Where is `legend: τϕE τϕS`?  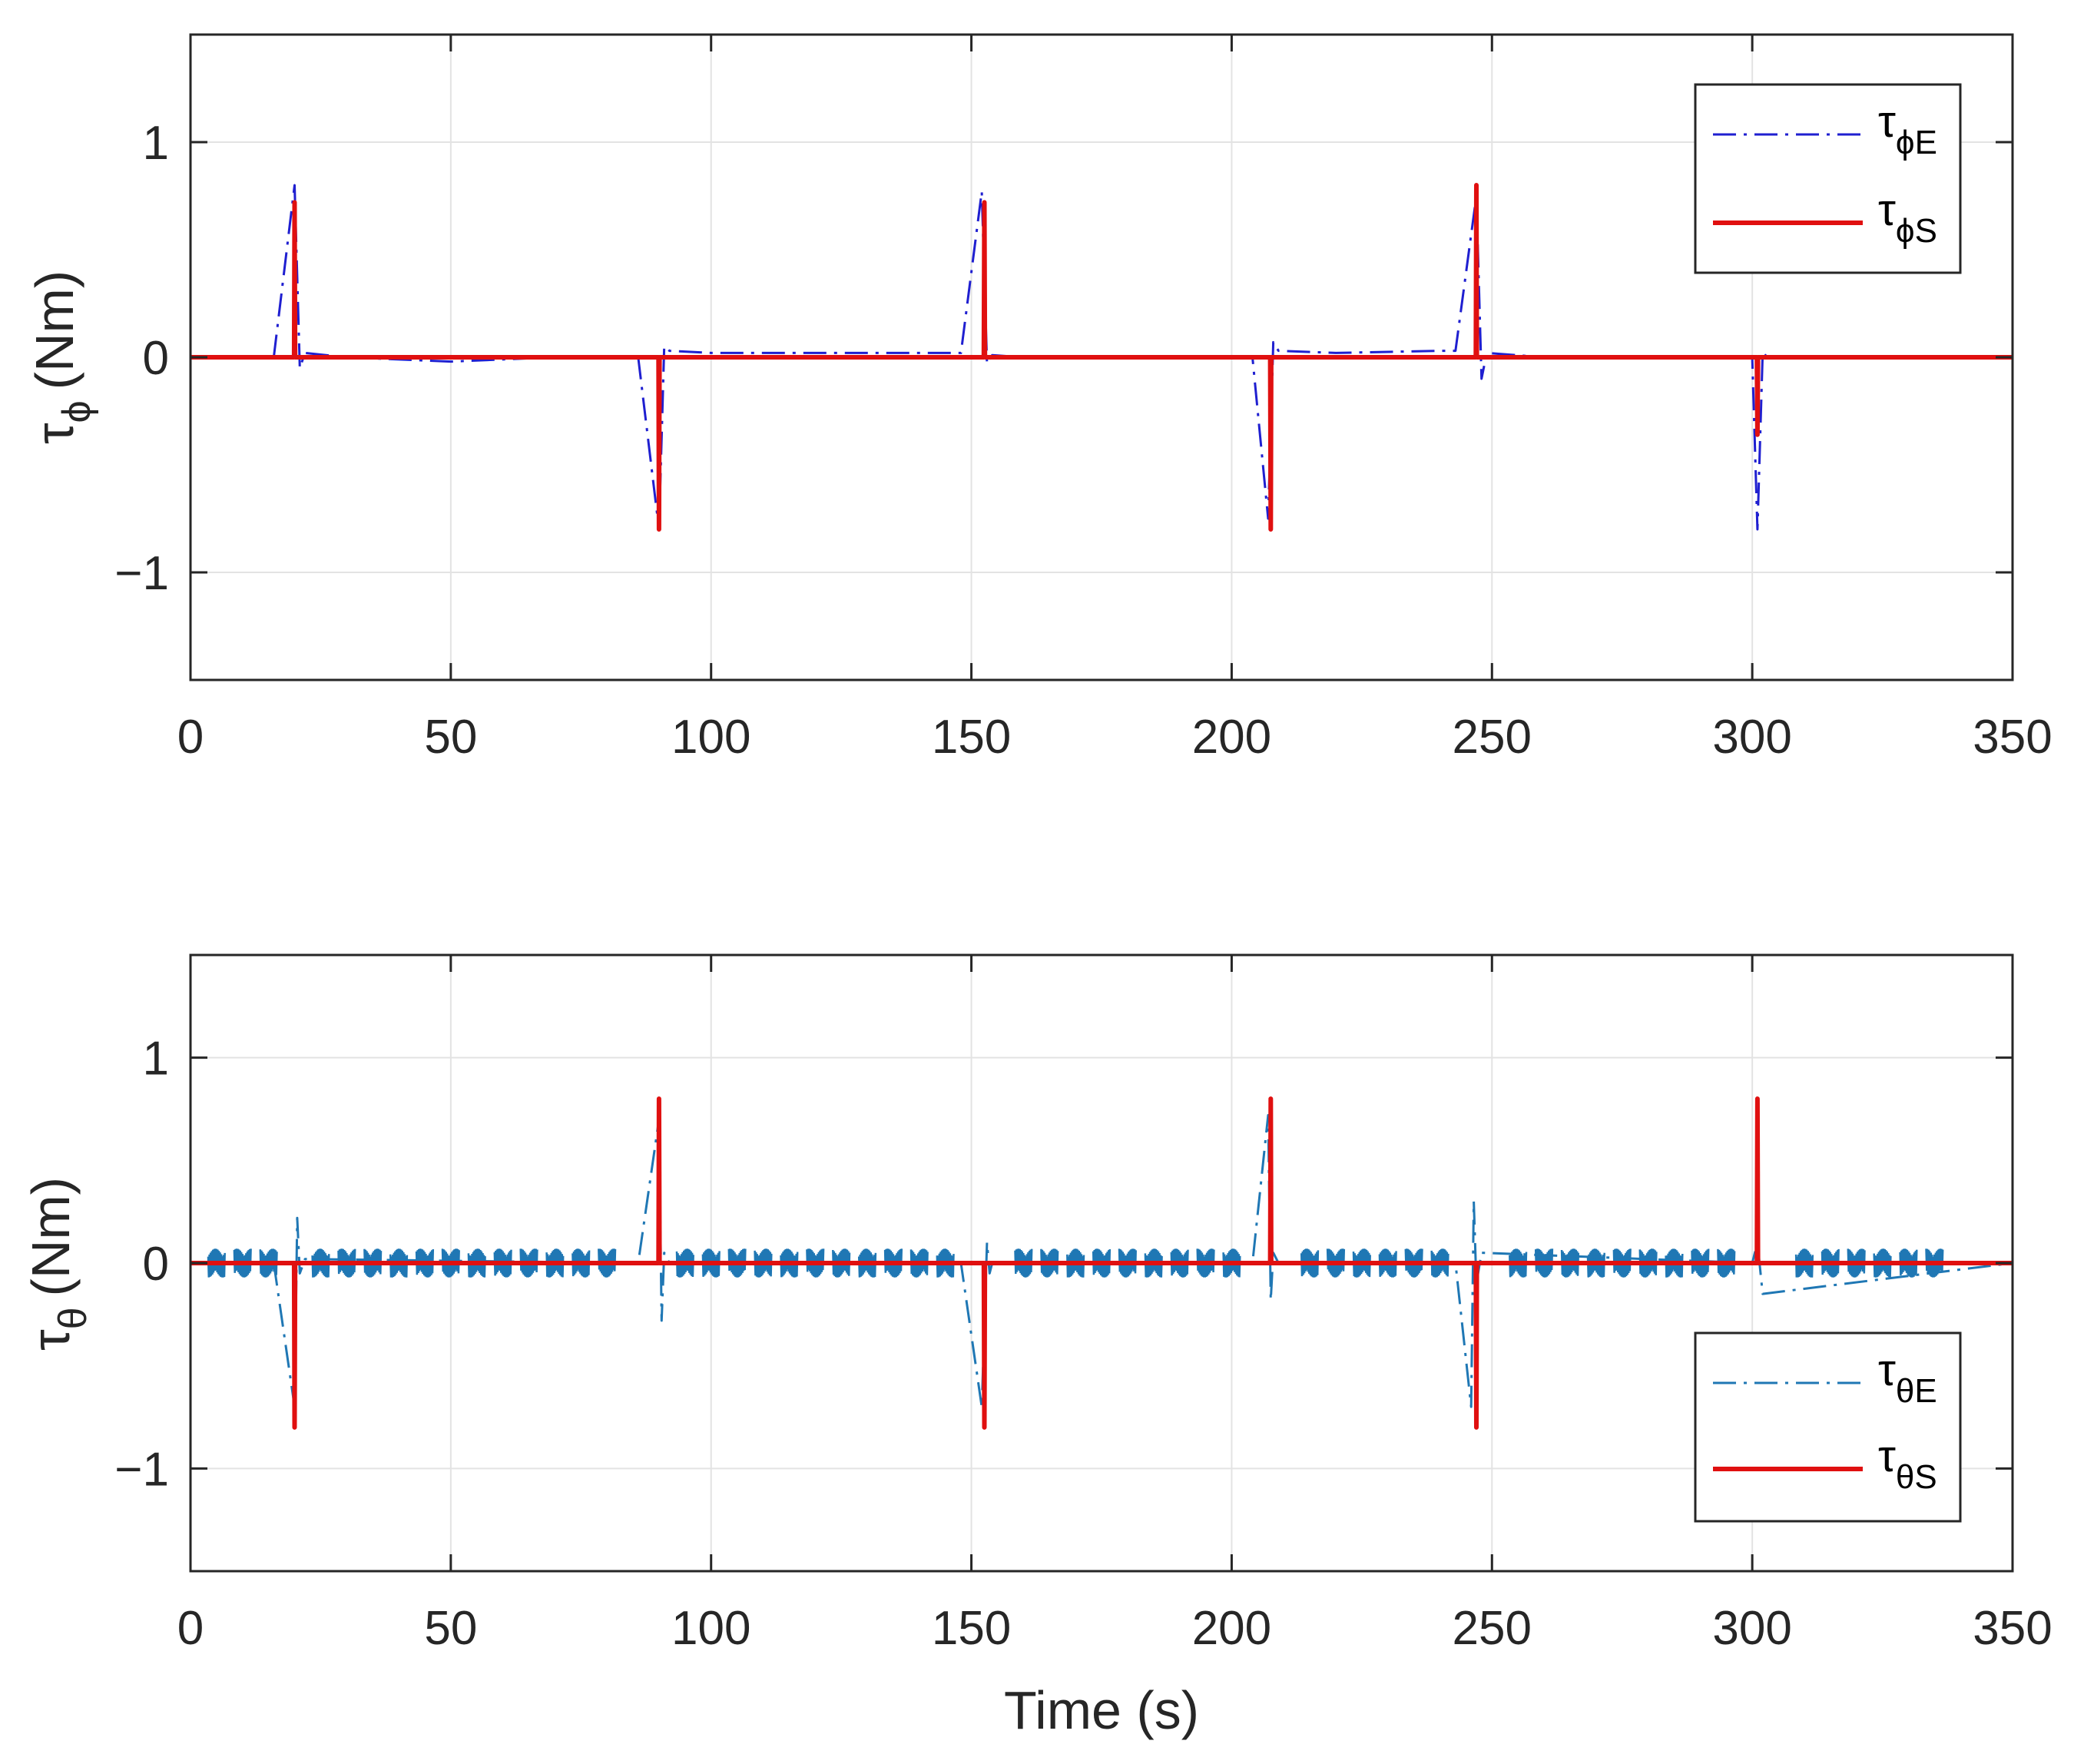 legend: τϕE τϕS is located at coordinates (1828, 178).